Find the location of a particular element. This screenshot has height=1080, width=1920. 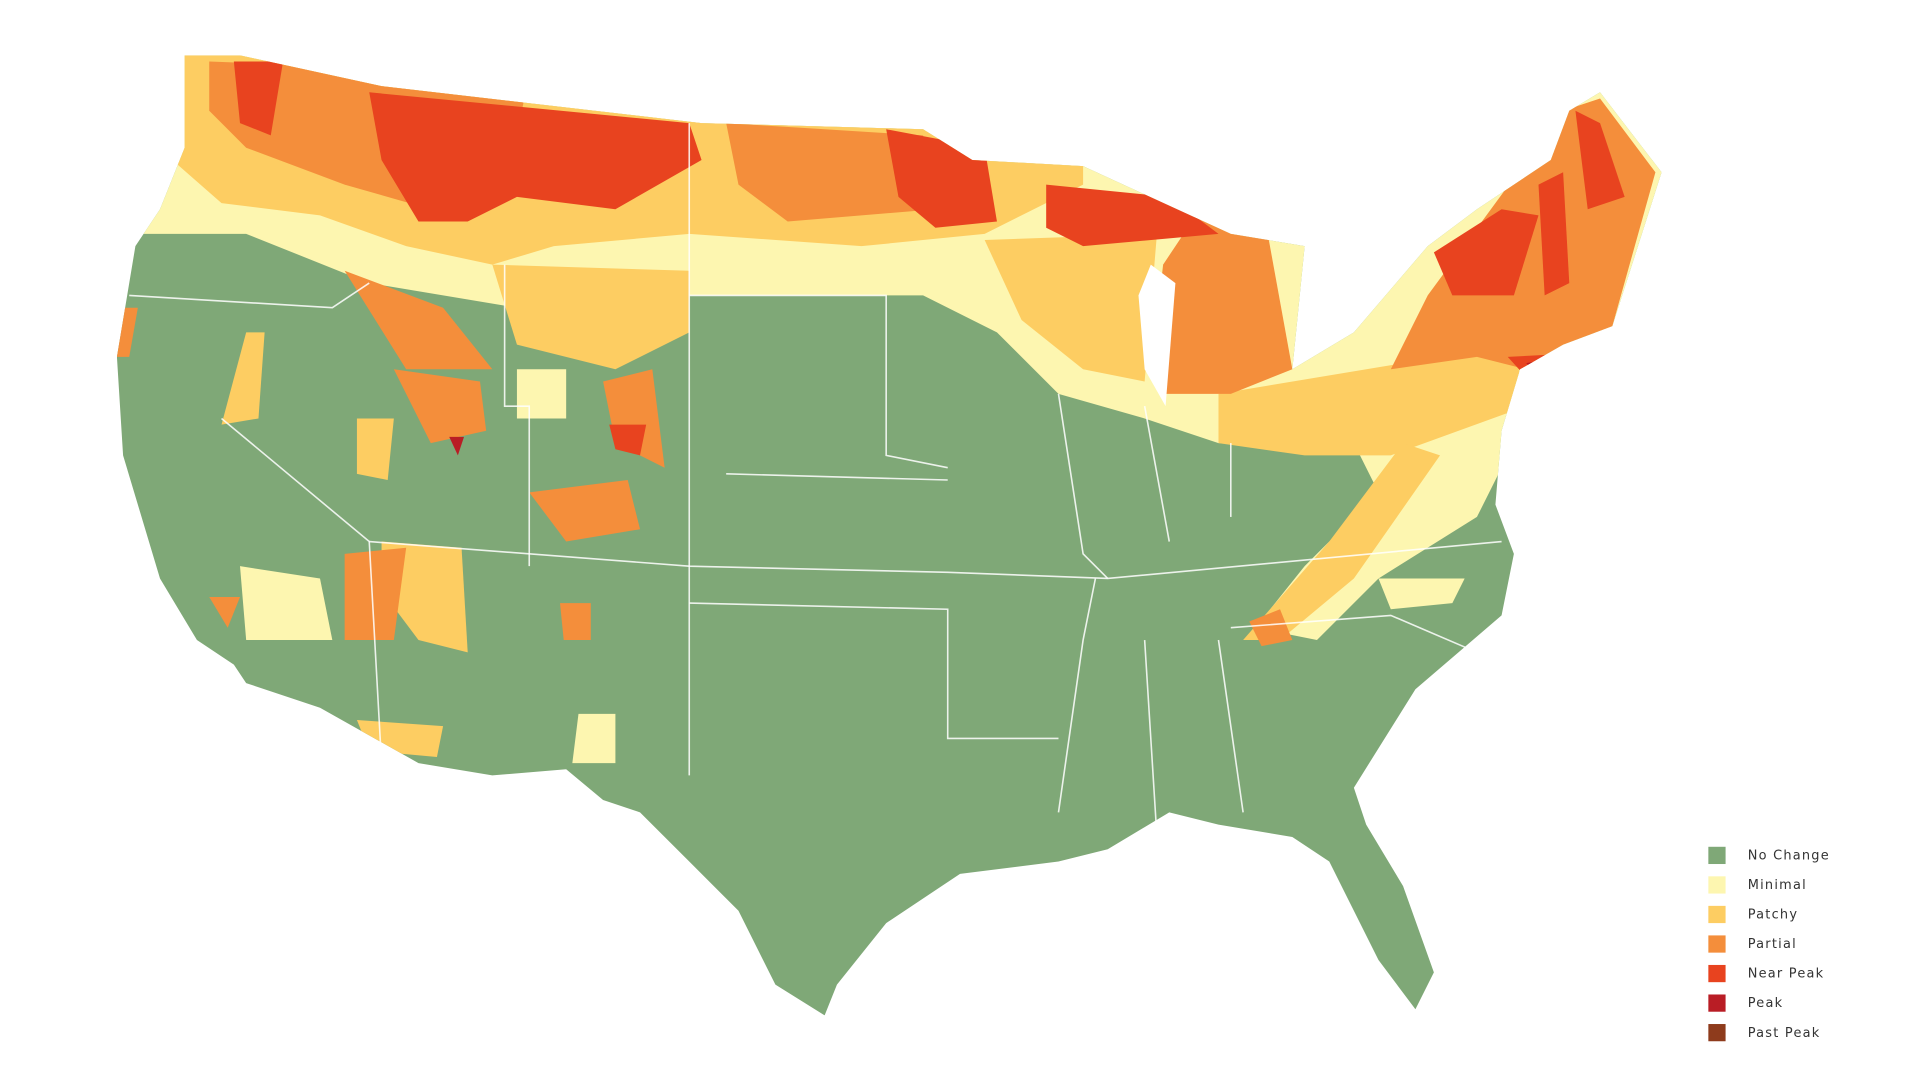

lake is located at coordinates (1157, 335).